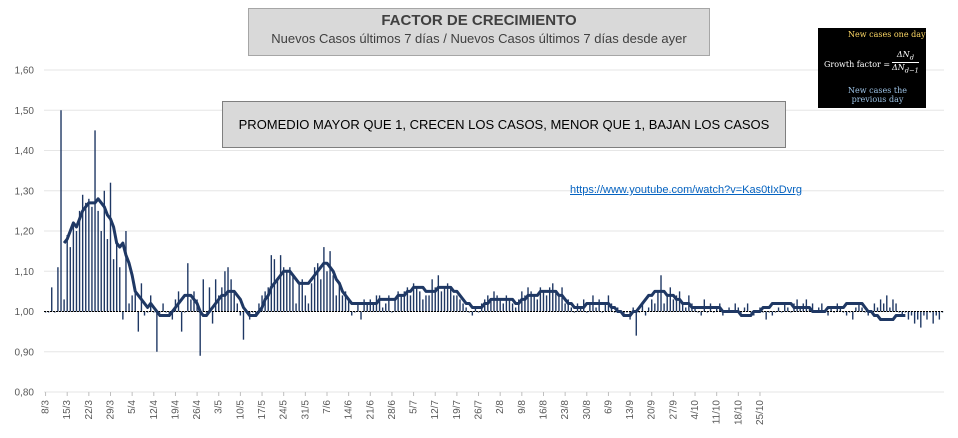 This screenshot has width=958, height=438. What do you see at coordinates (175, 410) in the screenshot?
I see `x-tick-label: 19/4` at bounding box center [175, 410].